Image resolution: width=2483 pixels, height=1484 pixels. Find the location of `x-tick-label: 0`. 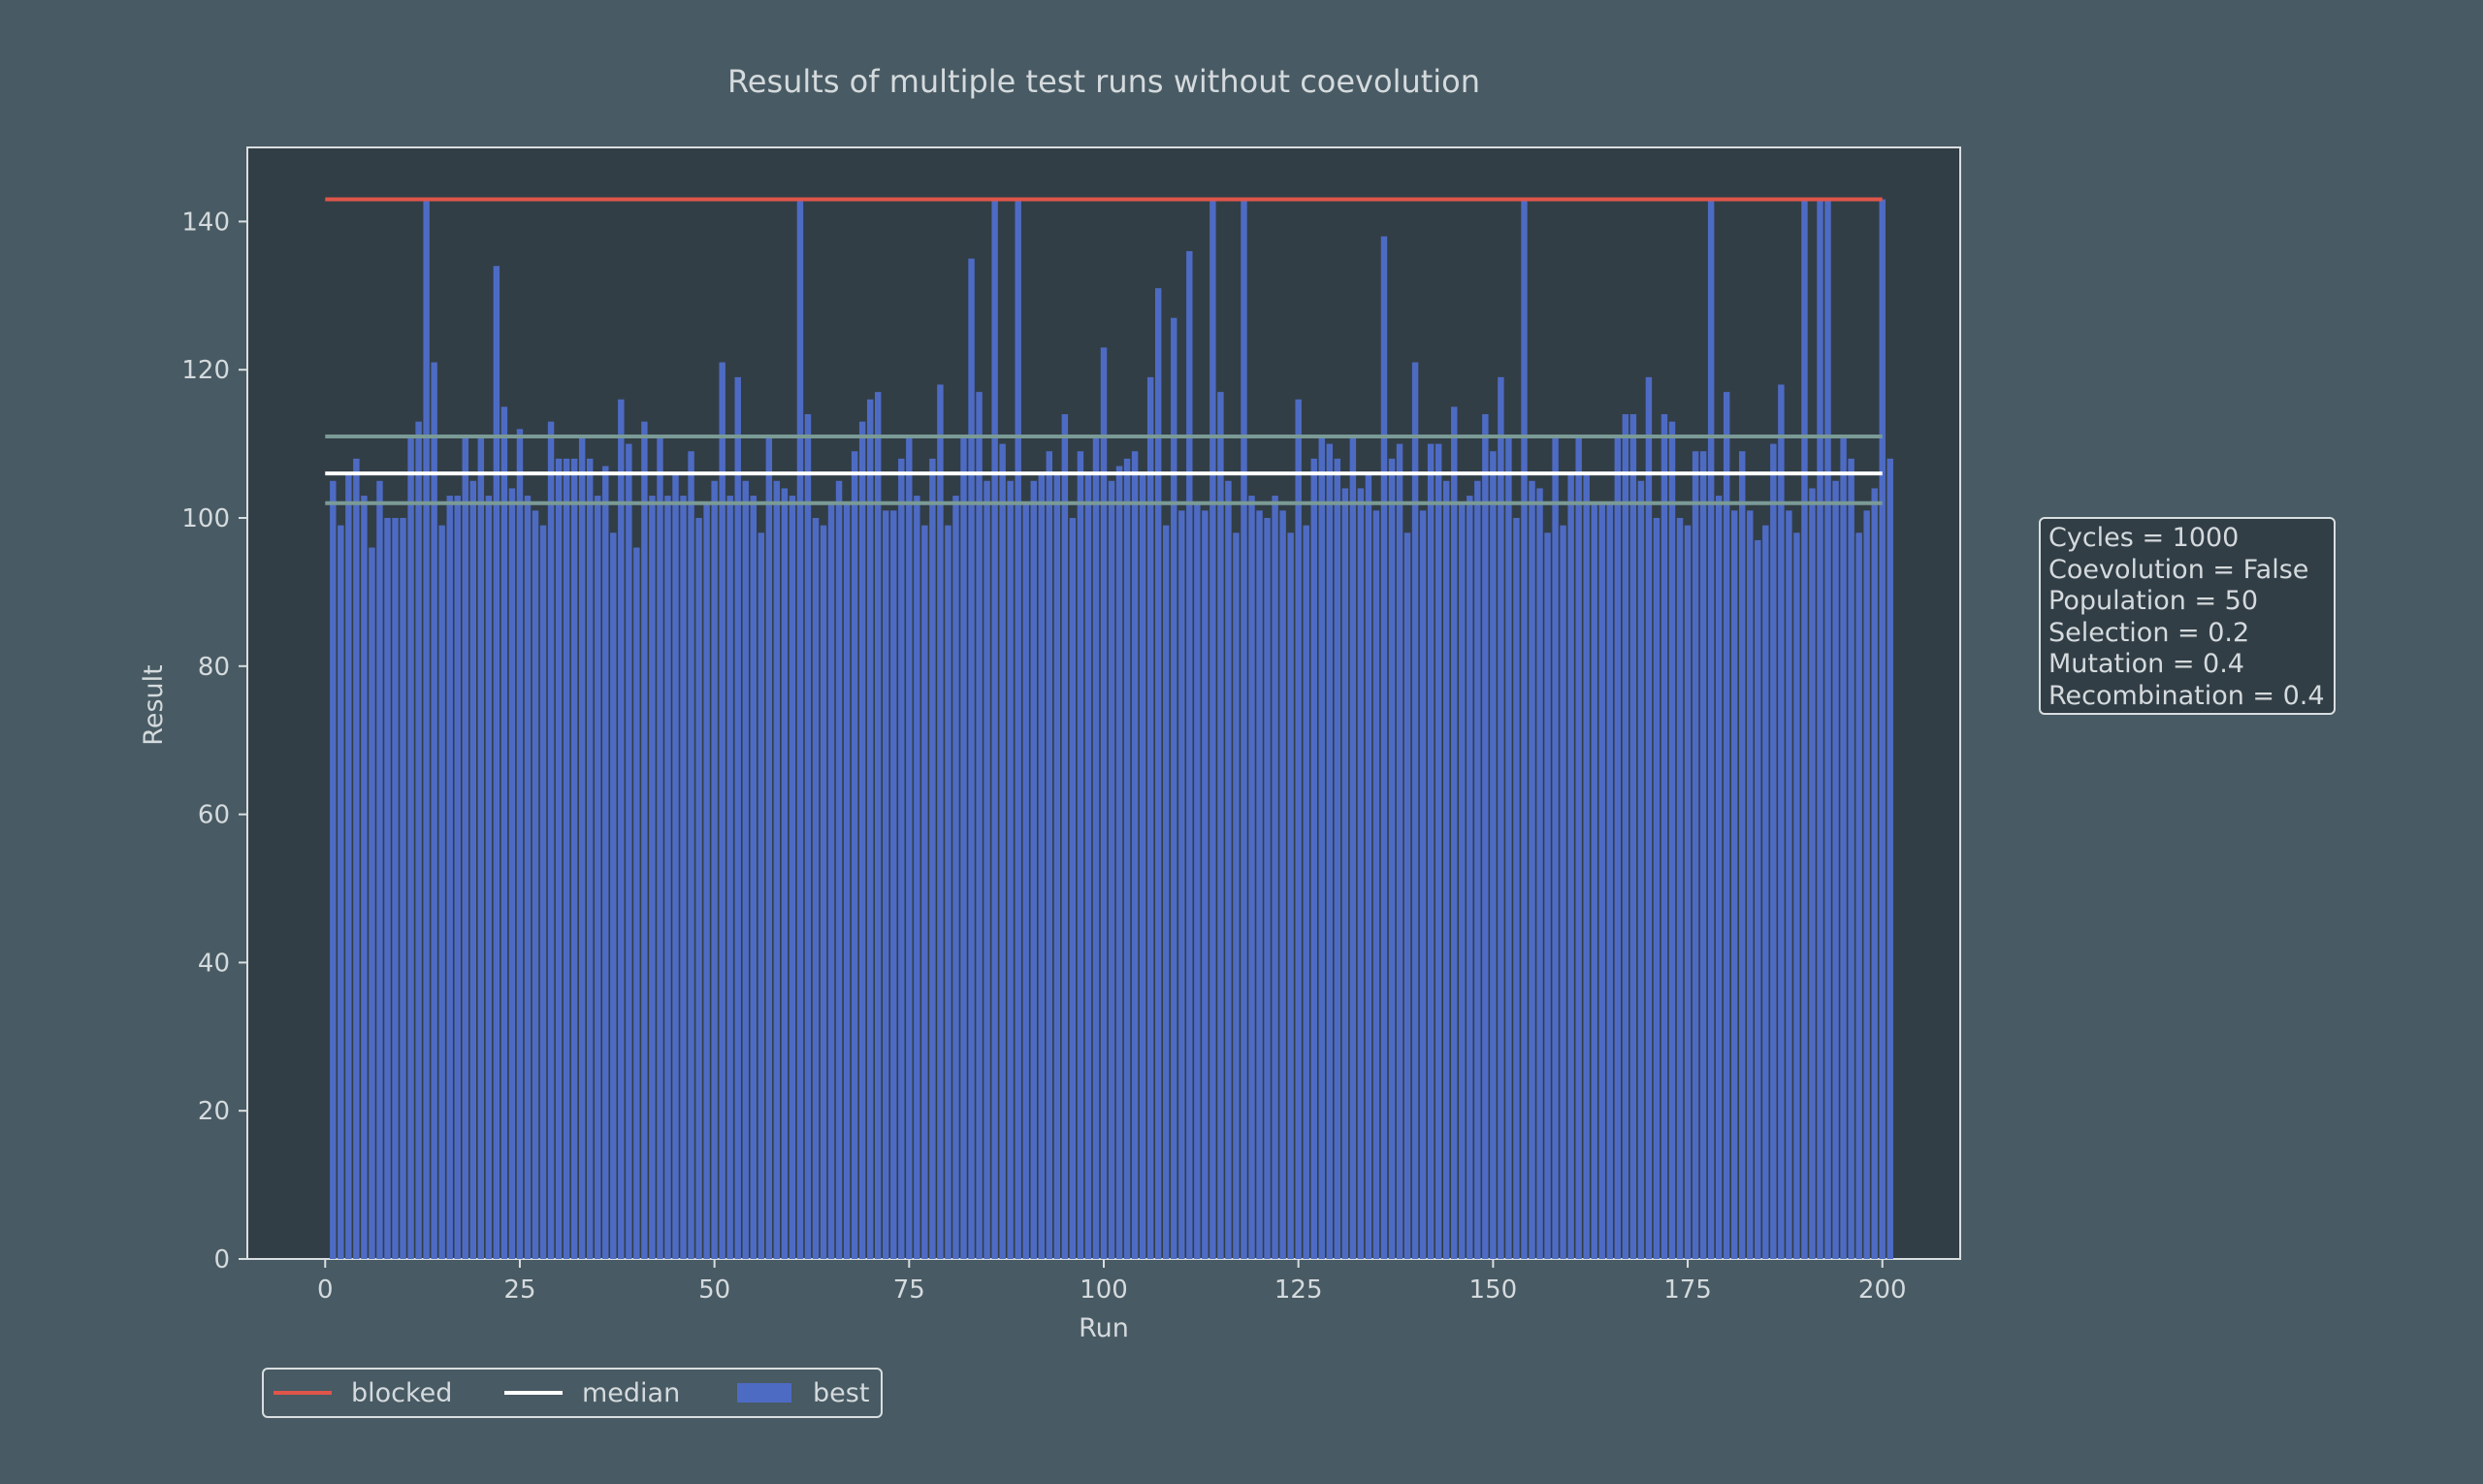

x-tick-label: 0 is located at coordinates (326, 1290).